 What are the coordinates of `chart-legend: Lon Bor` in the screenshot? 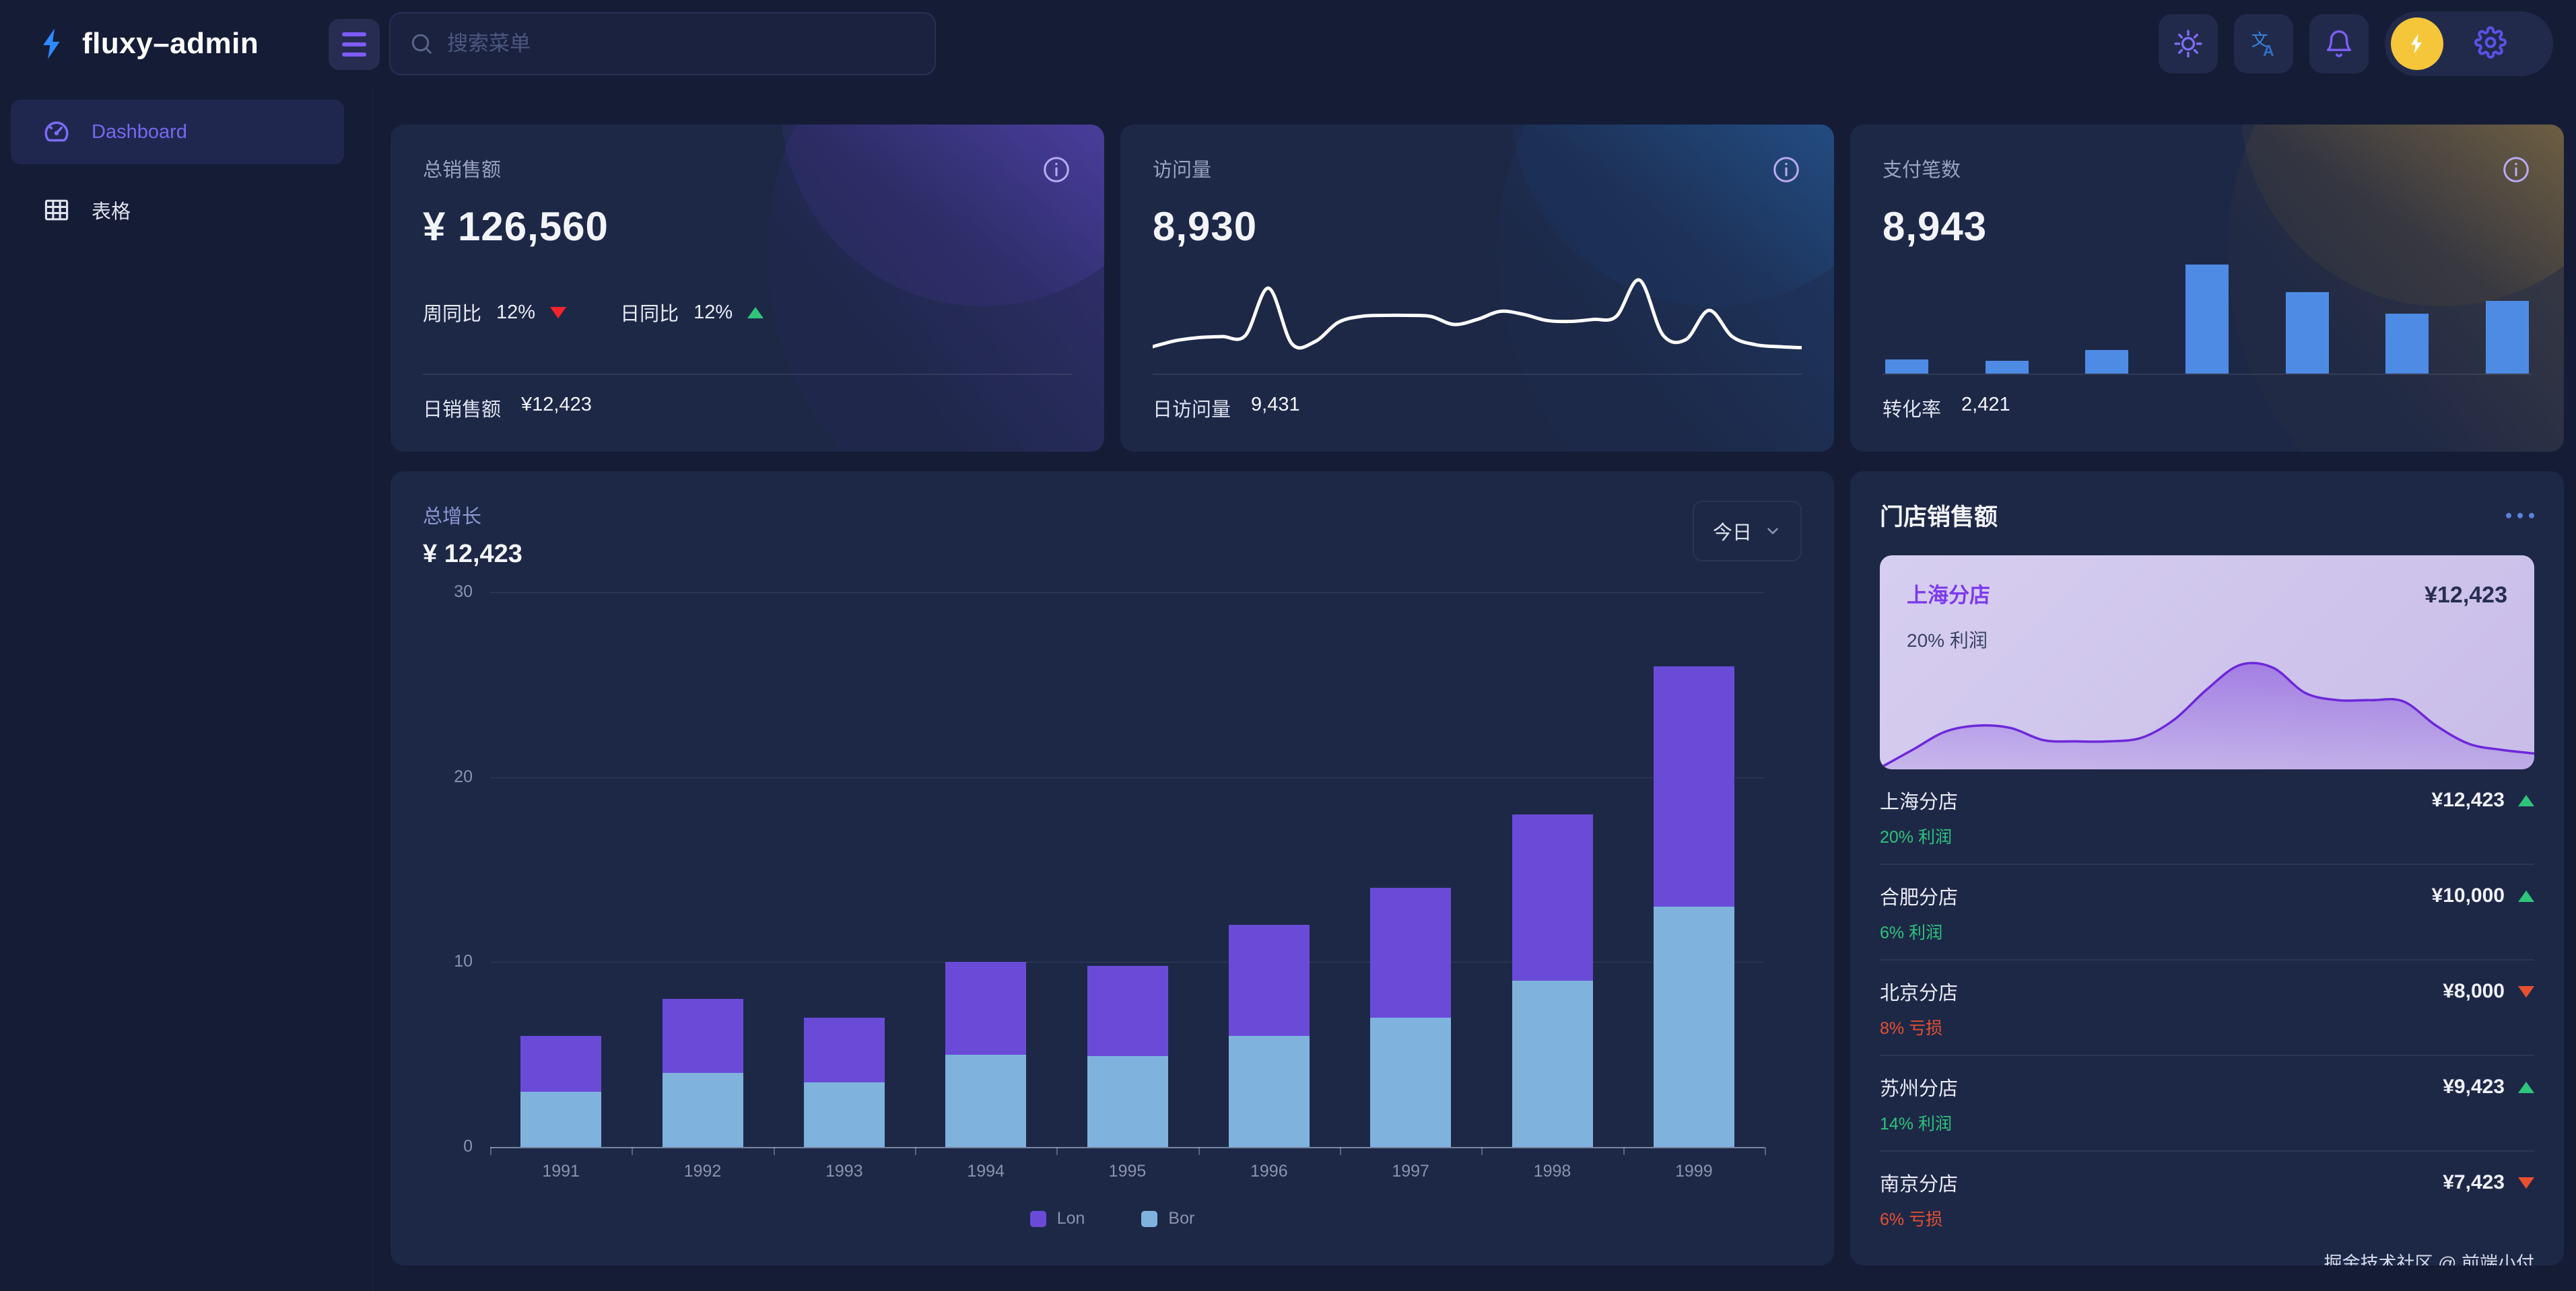 It's located at (1112, 1218).